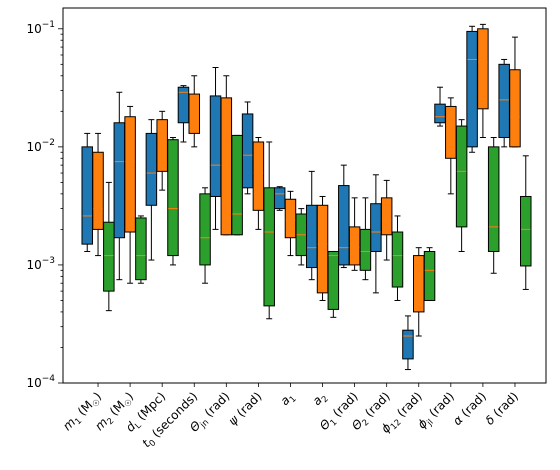 Image resolution: width=560 pixels, height=470 pixels. Describe the element at coordinates (245, 408) in the screenshot. I see `x-tick-label: ψ (rad)` at that location.